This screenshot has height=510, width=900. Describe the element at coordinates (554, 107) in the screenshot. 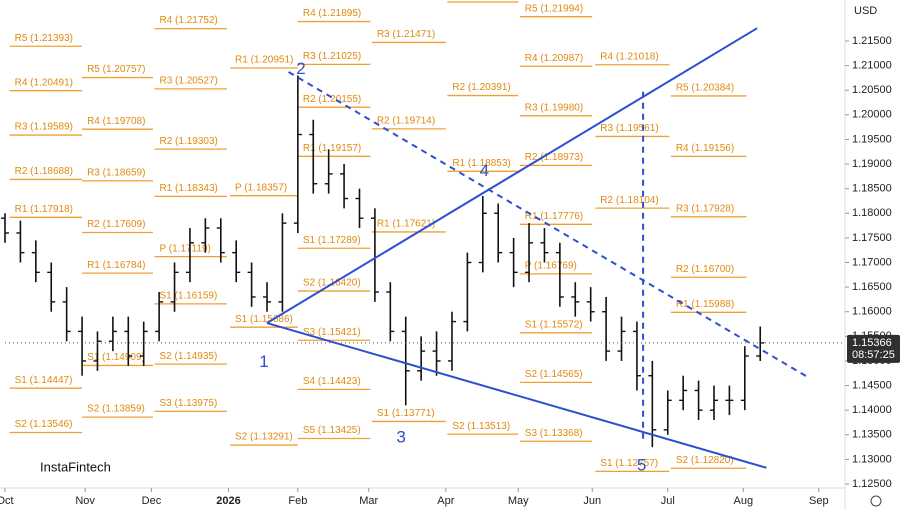

I see `pivot-label: R3 (1.19980)` at that location.